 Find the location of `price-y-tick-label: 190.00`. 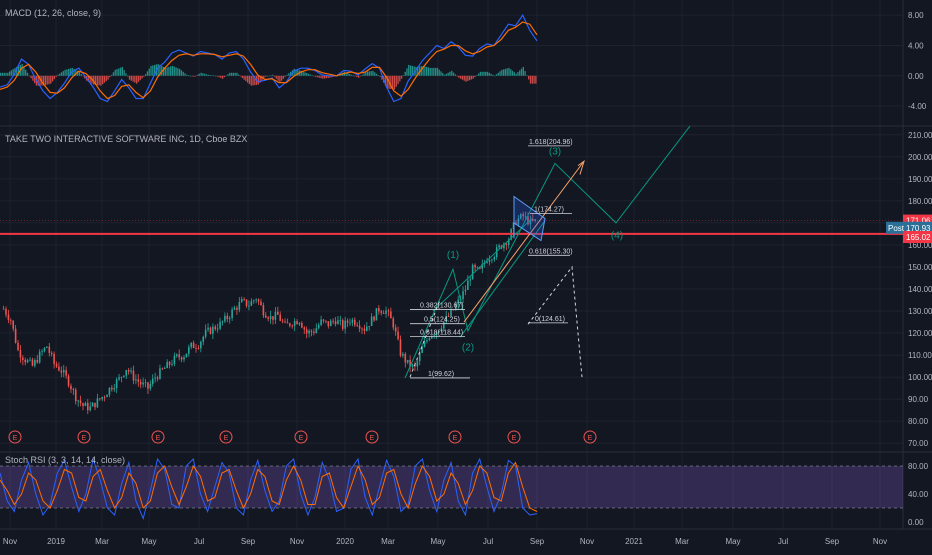

price-y-tick-label: 190.00 is located at coordinates (920, 179).